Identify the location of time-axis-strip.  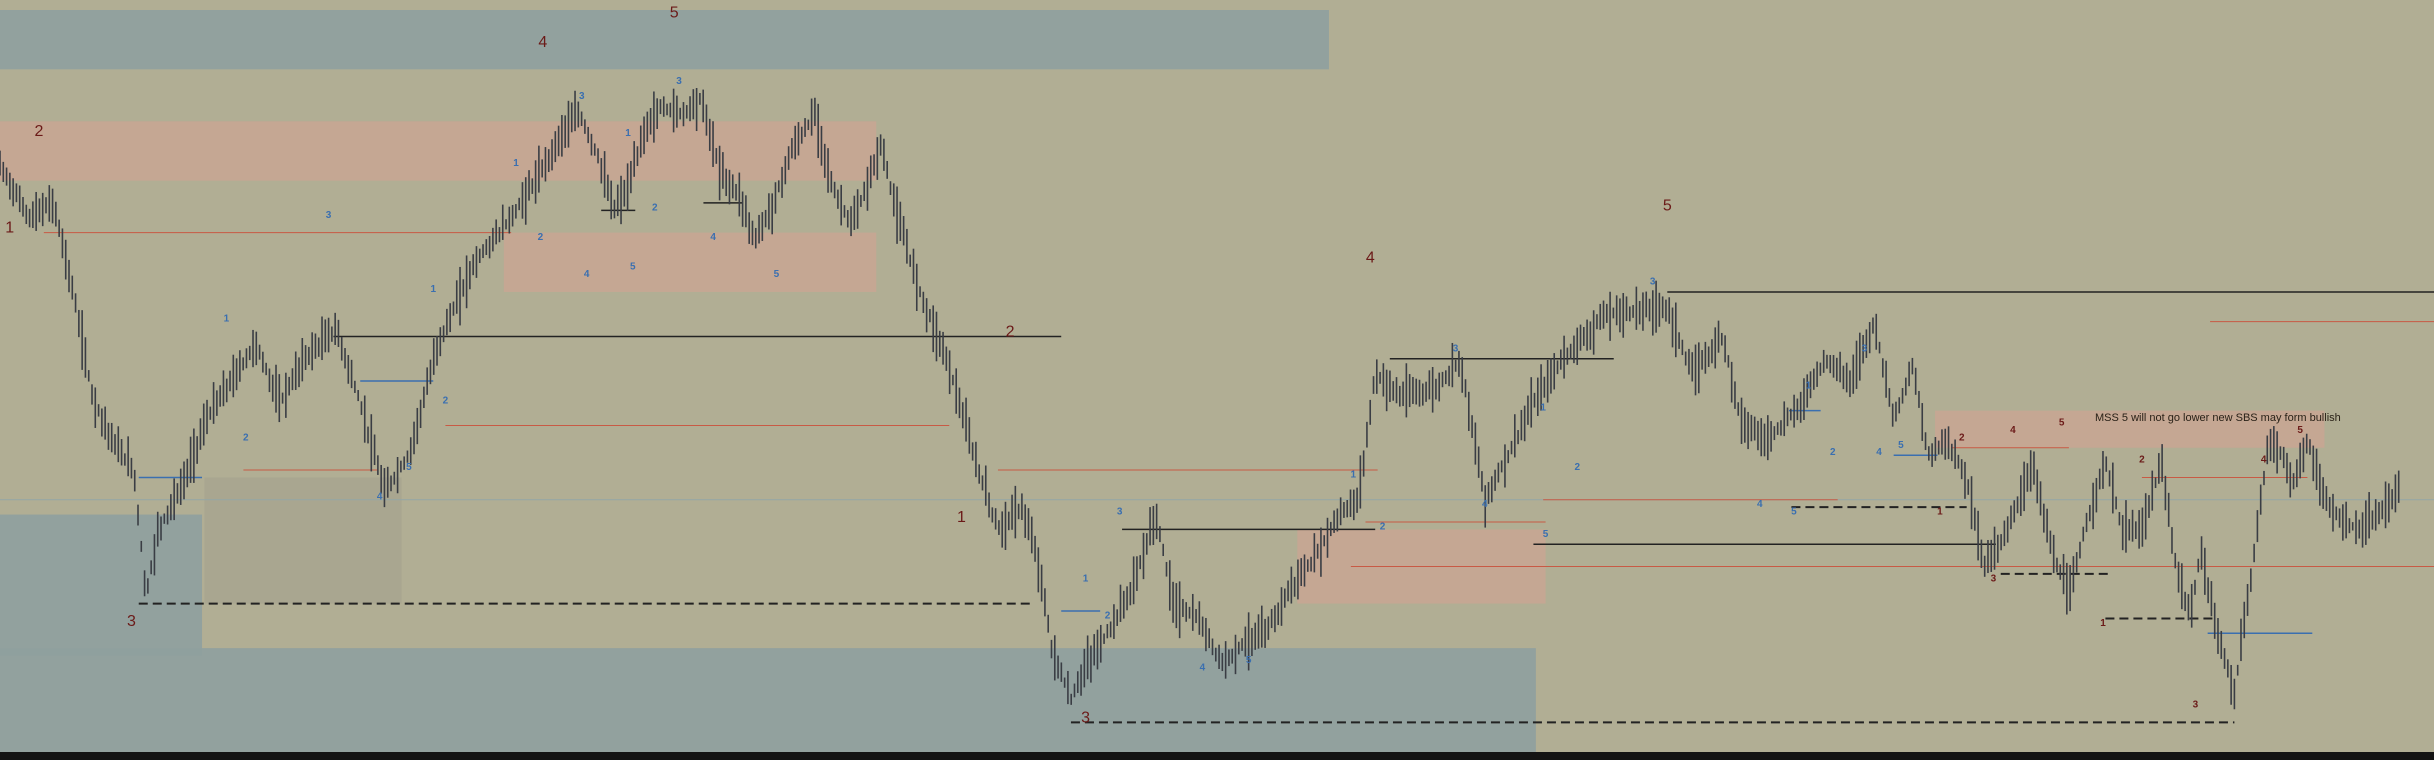
(1217, 756).